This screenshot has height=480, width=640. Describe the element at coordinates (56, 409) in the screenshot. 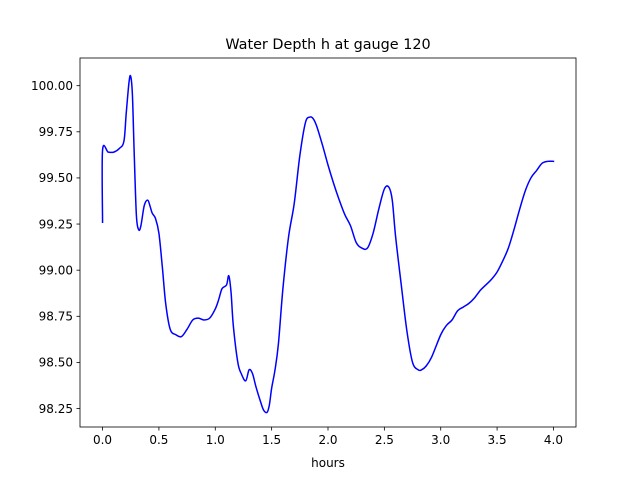

I see `y-tick-label: 98.25` at that location.